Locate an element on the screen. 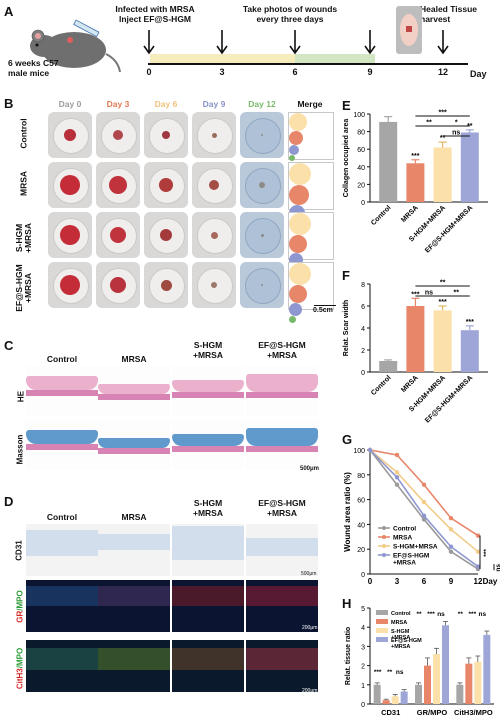 The image size is (500, 727). tissue-layer is located at coordinates (62, 437).